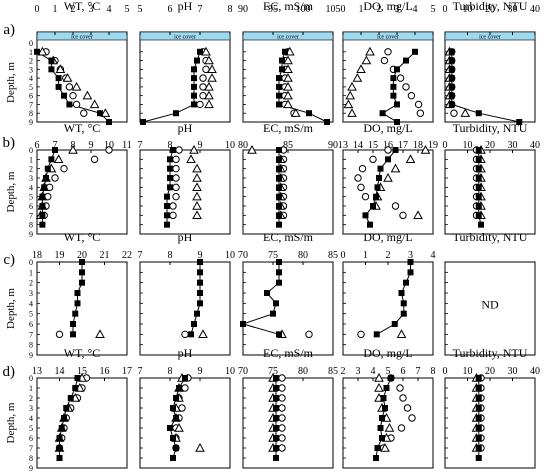  Describe the element at coordinates (535, 145) in the screenshot. I see `x-tick-label: 40` at that location.